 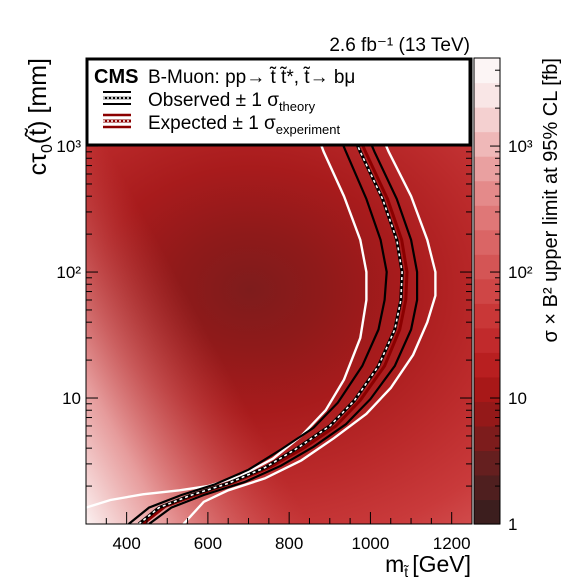 What do you see at coordinates (68, 146) in the screenshot?
I see `y-tick-label: 10³` at bounding box center [68, 146].